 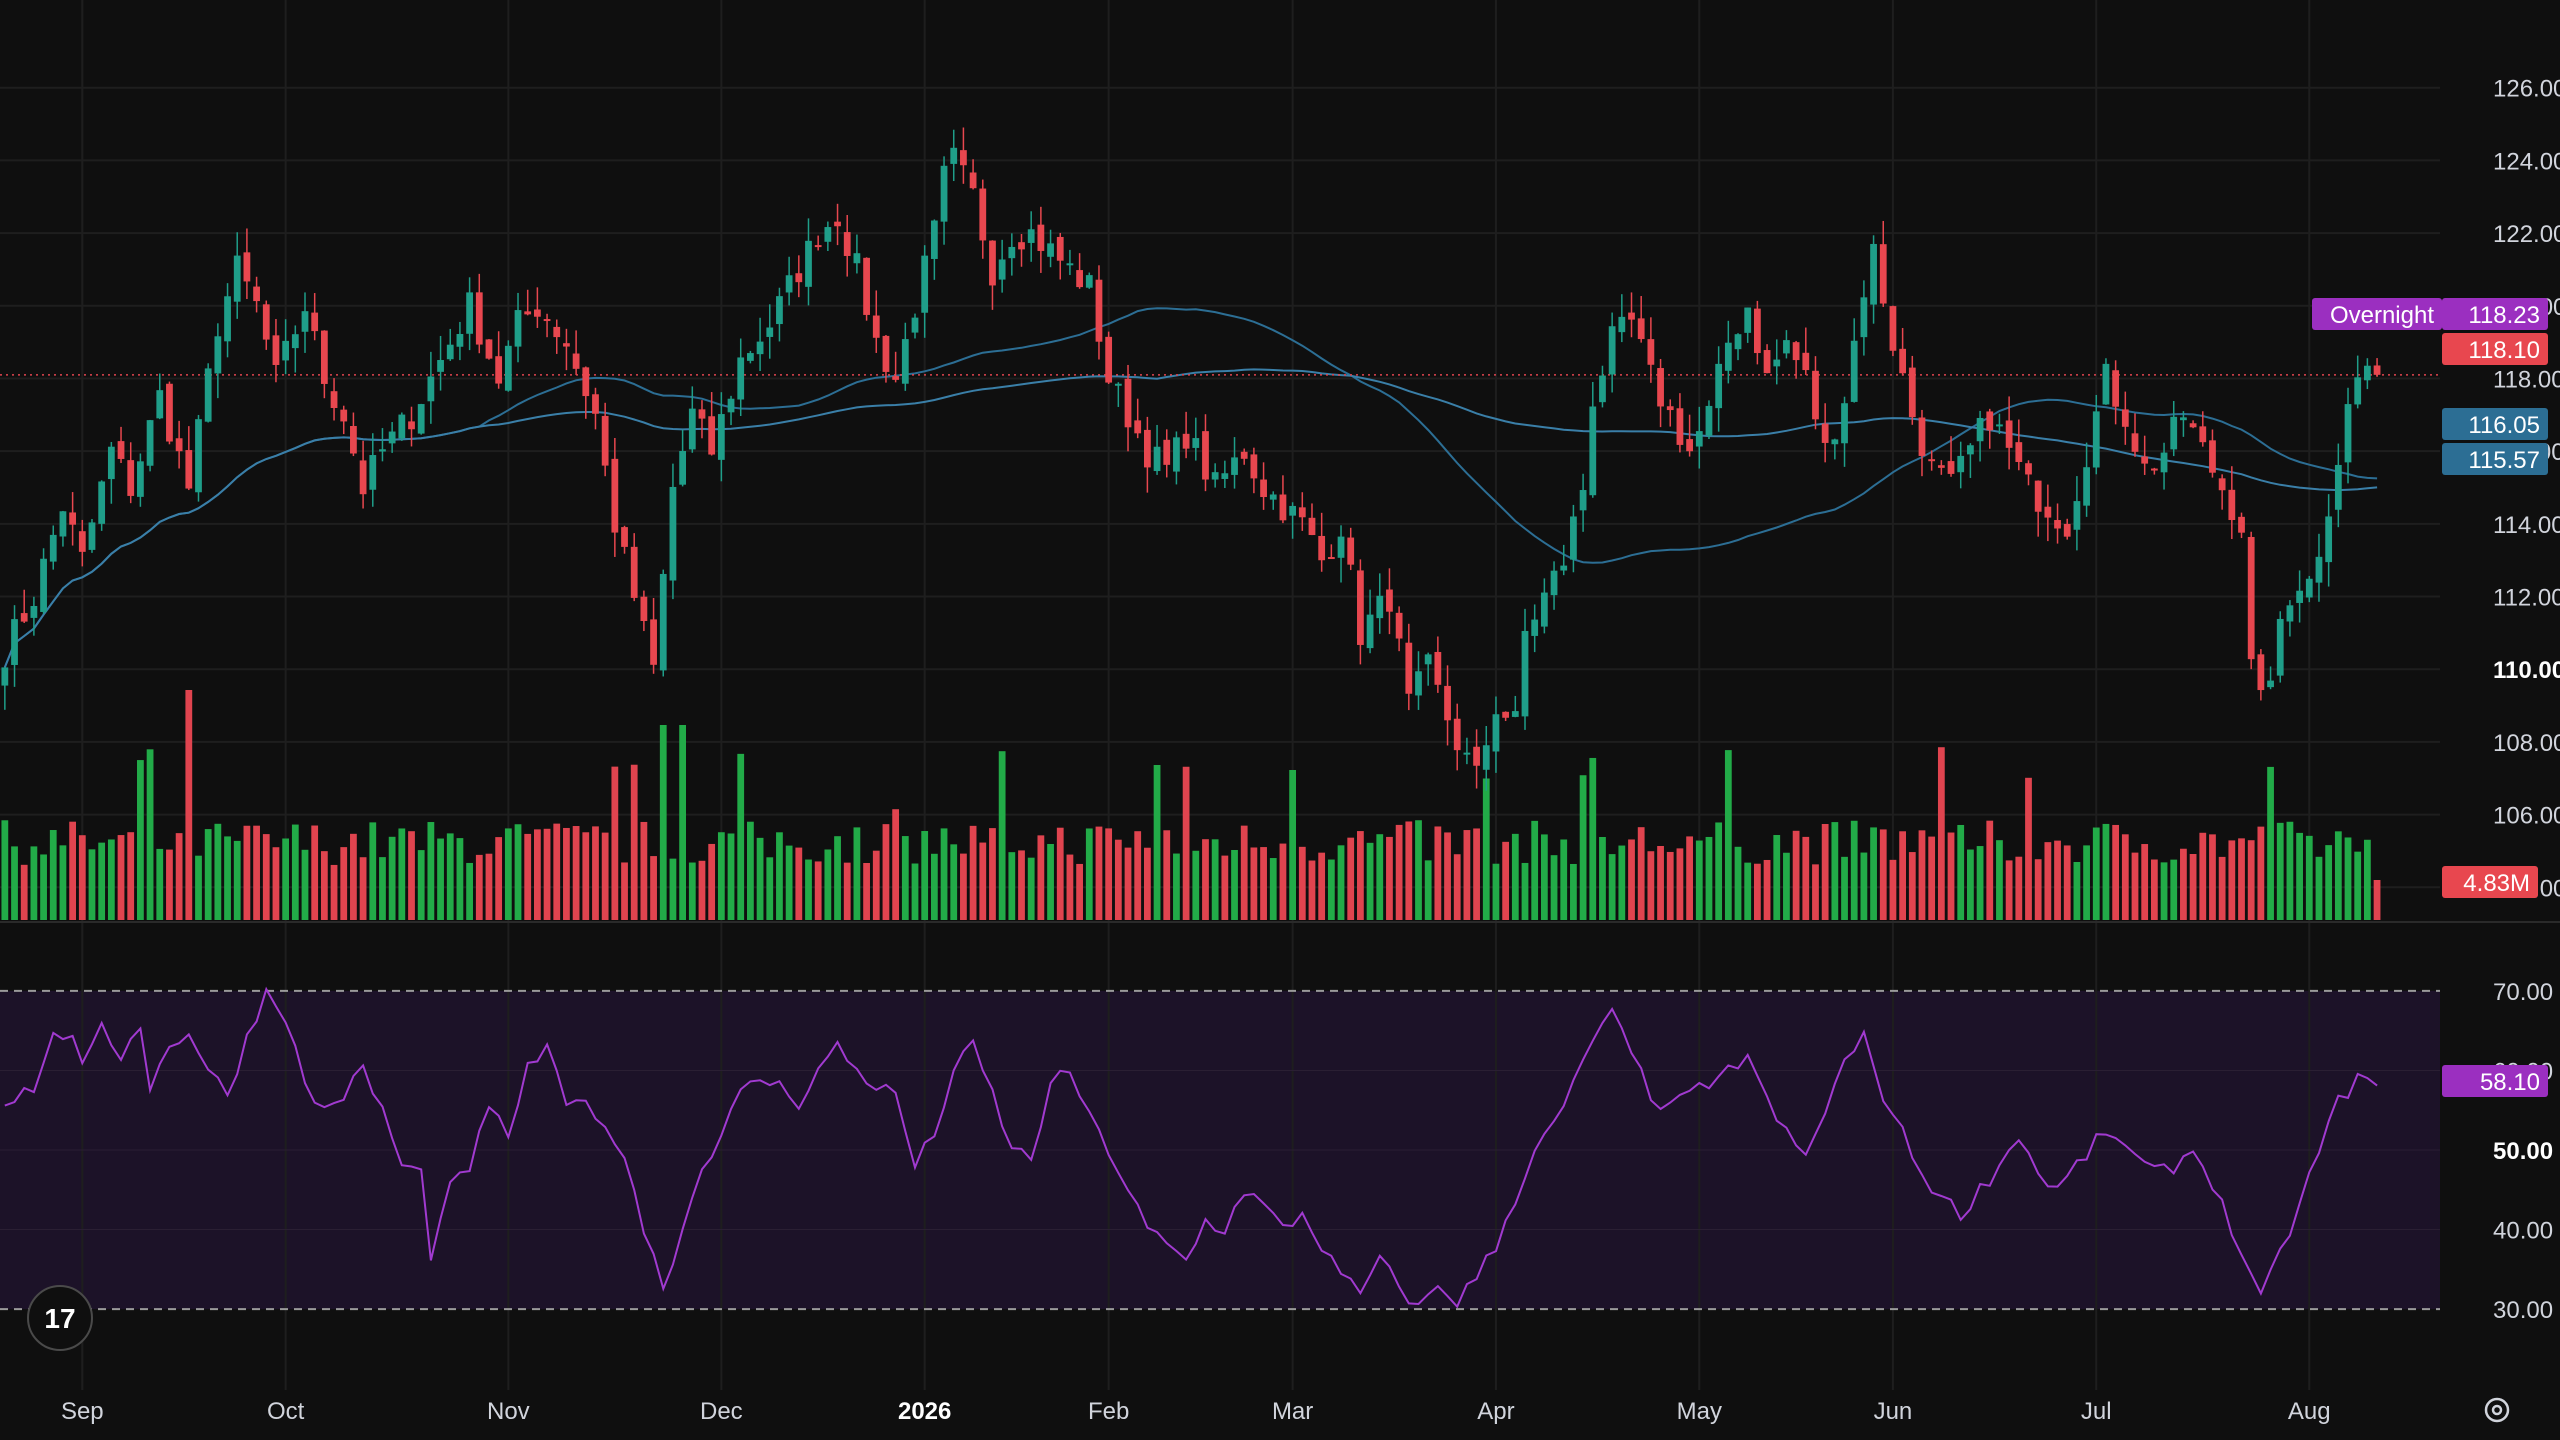 I want to click on settings-gear-icon, so click(x=2497, y=1410).